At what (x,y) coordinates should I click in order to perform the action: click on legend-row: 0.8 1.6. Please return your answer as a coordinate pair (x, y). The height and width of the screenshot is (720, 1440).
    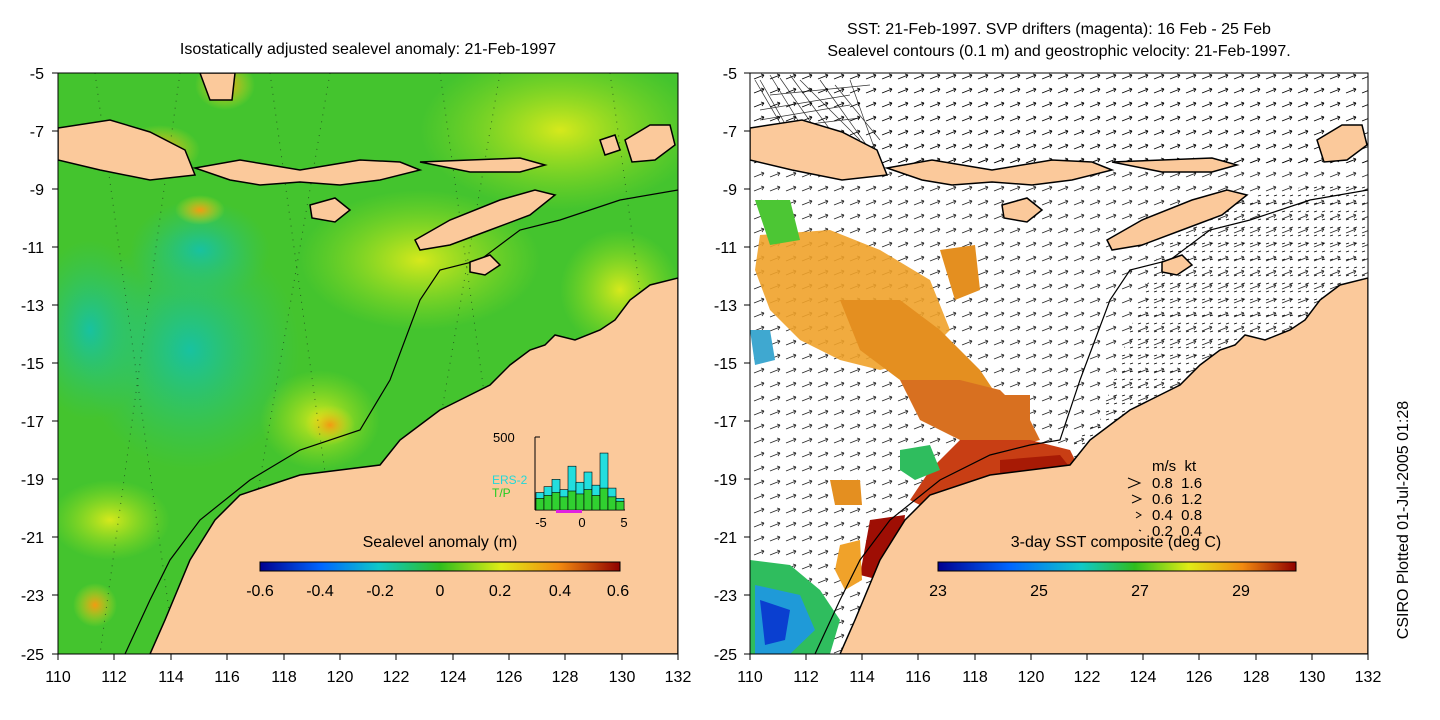
    Looking at the image, I should click on (1177, 483).